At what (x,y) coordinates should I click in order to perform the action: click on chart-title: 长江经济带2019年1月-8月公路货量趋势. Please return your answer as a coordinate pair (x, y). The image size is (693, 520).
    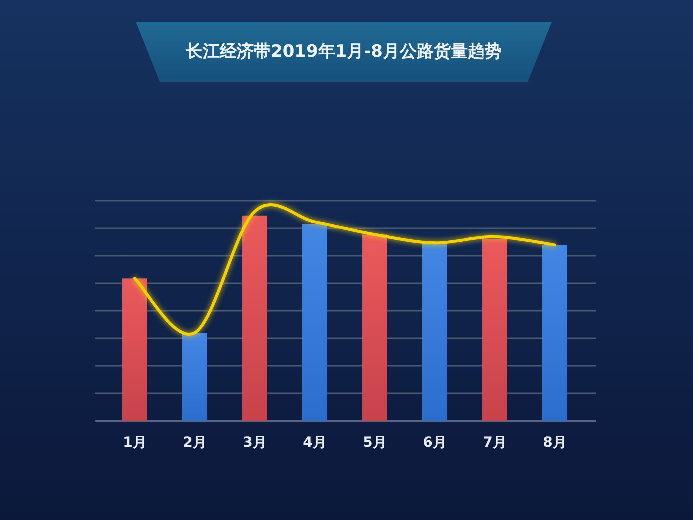
    Looking at the image, I should click on (343, 52).